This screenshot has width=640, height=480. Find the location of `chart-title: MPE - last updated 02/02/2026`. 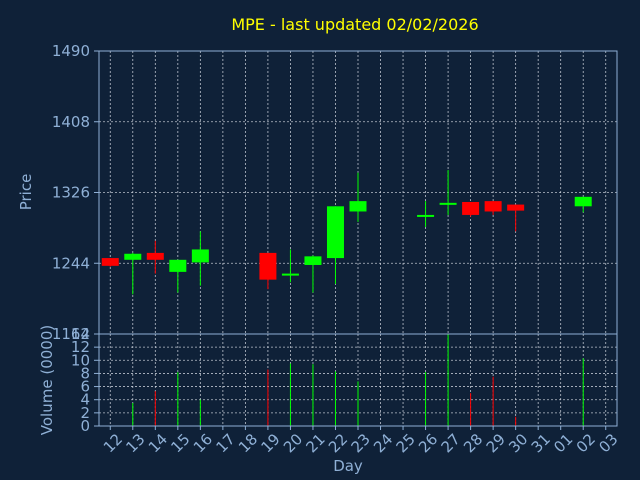

chart-title: MPE - last updated 02/02/2026 is located at coordinates (354, 24).